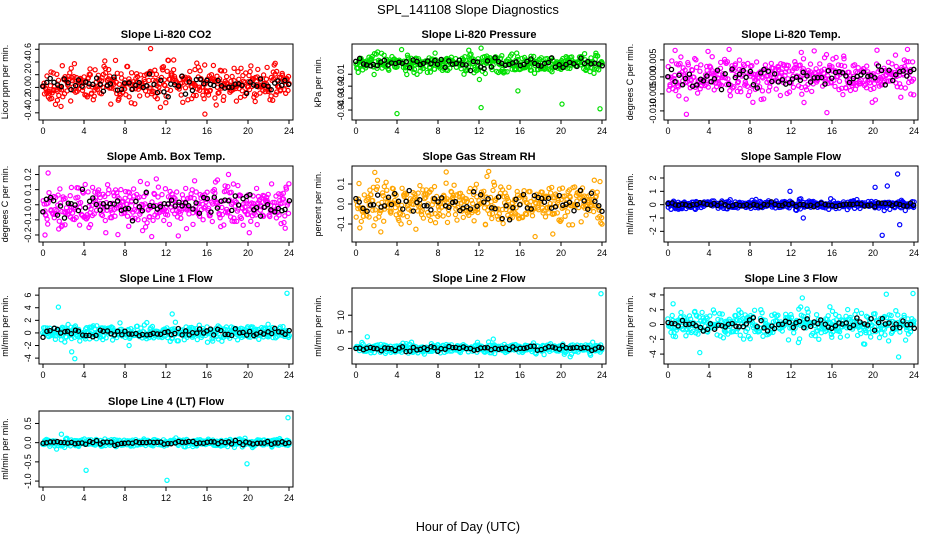 The image size is (936, 540). Describe the element at coordinates (914, 131) in the screenshot. I see `x-tick-label: 24` at that location.